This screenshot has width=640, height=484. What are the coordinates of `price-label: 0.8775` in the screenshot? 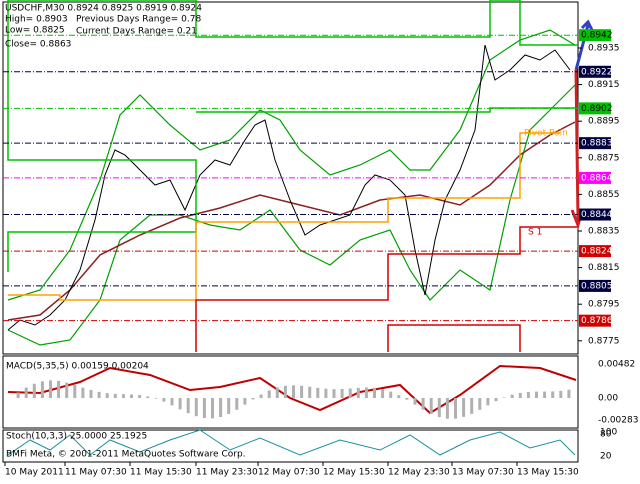 It's located at (604, 341).